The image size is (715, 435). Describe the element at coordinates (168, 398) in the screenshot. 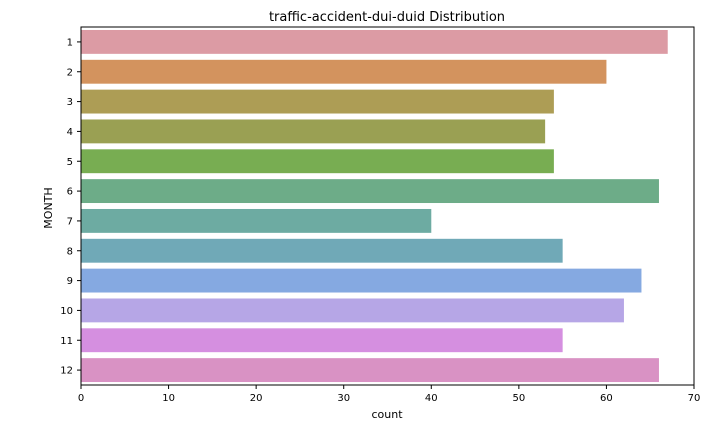

I see `x-tick-label: 10` at that location.